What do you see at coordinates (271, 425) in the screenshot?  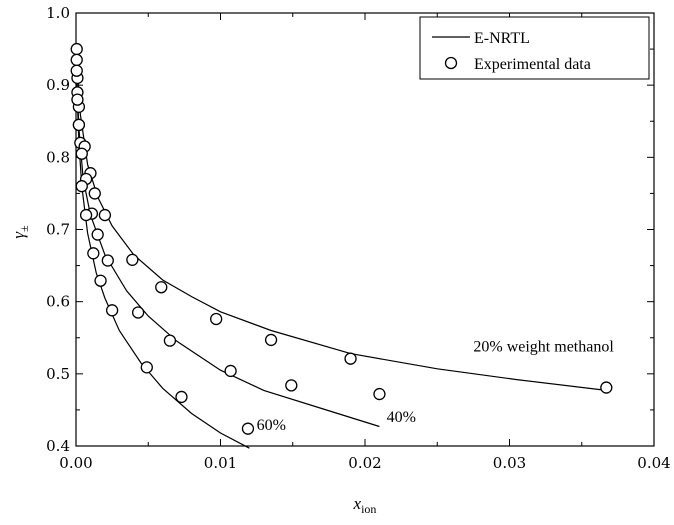 I see `annotation-60-percent: 60%` at bounding box center [271, 425].